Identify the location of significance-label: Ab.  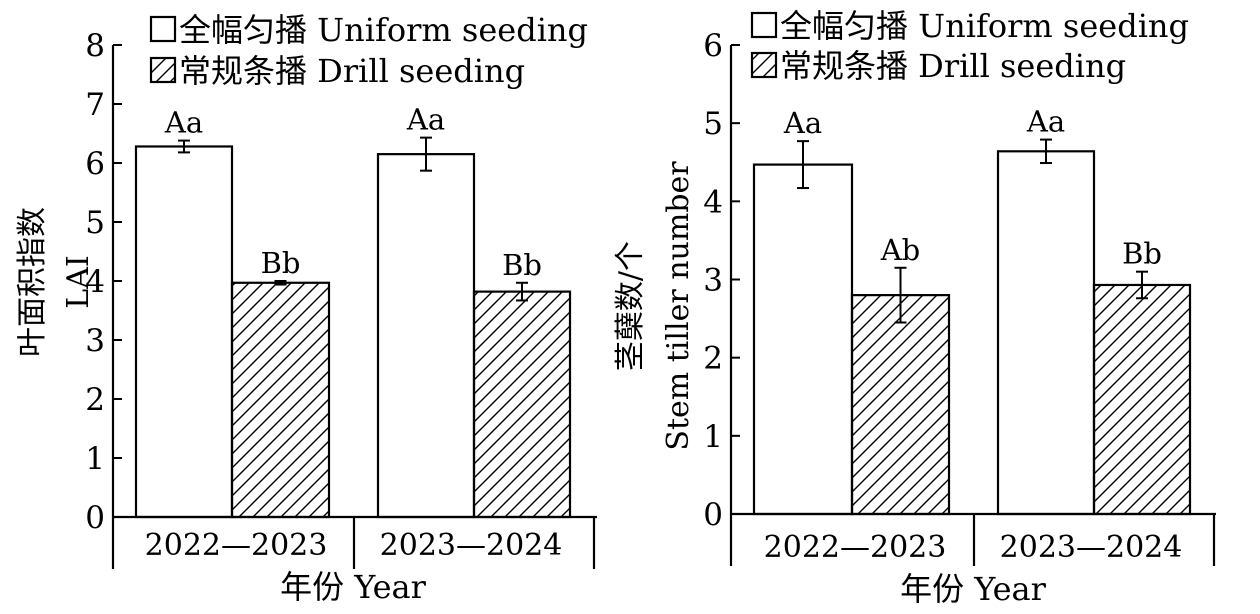
(900, 250).